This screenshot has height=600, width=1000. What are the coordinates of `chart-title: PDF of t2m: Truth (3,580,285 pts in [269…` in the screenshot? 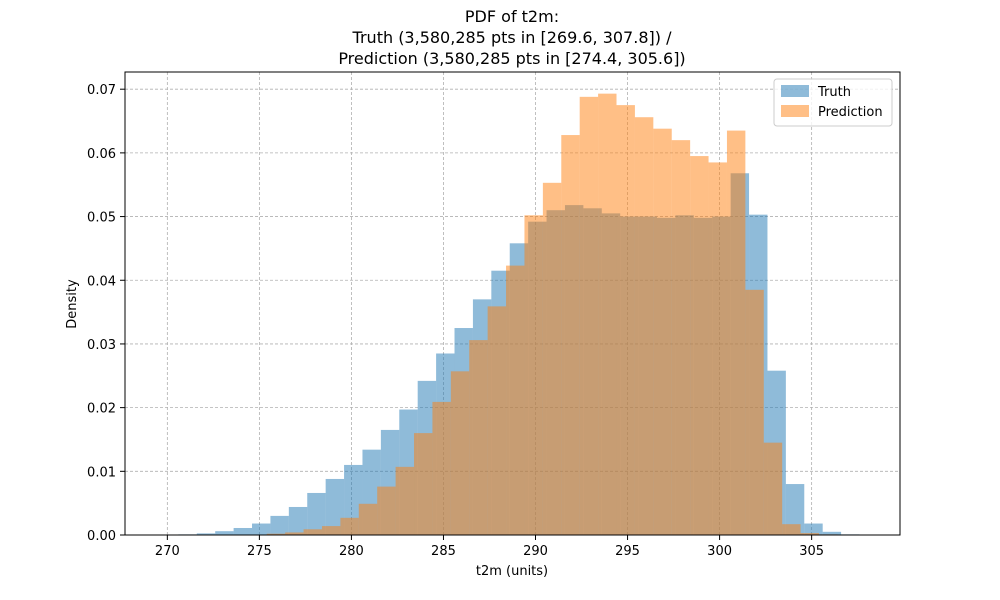 It's located at (511, 37).